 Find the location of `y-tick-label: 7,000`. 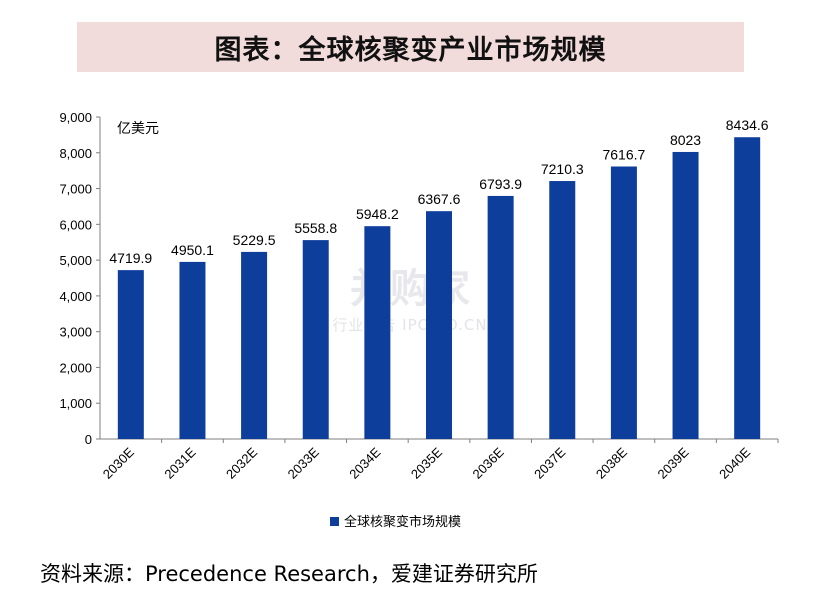

y-tick-label: 7,000 is located at coordinates (75, 189).